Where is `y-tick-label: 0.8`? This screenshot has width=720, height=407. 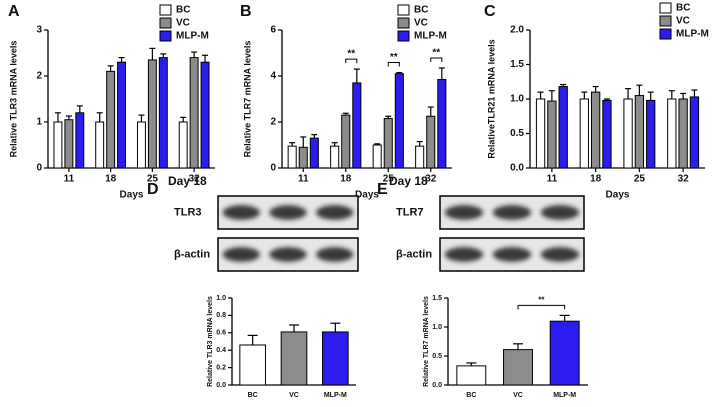 y-tick-label: 0.8 is located at coordinates (221, 315).